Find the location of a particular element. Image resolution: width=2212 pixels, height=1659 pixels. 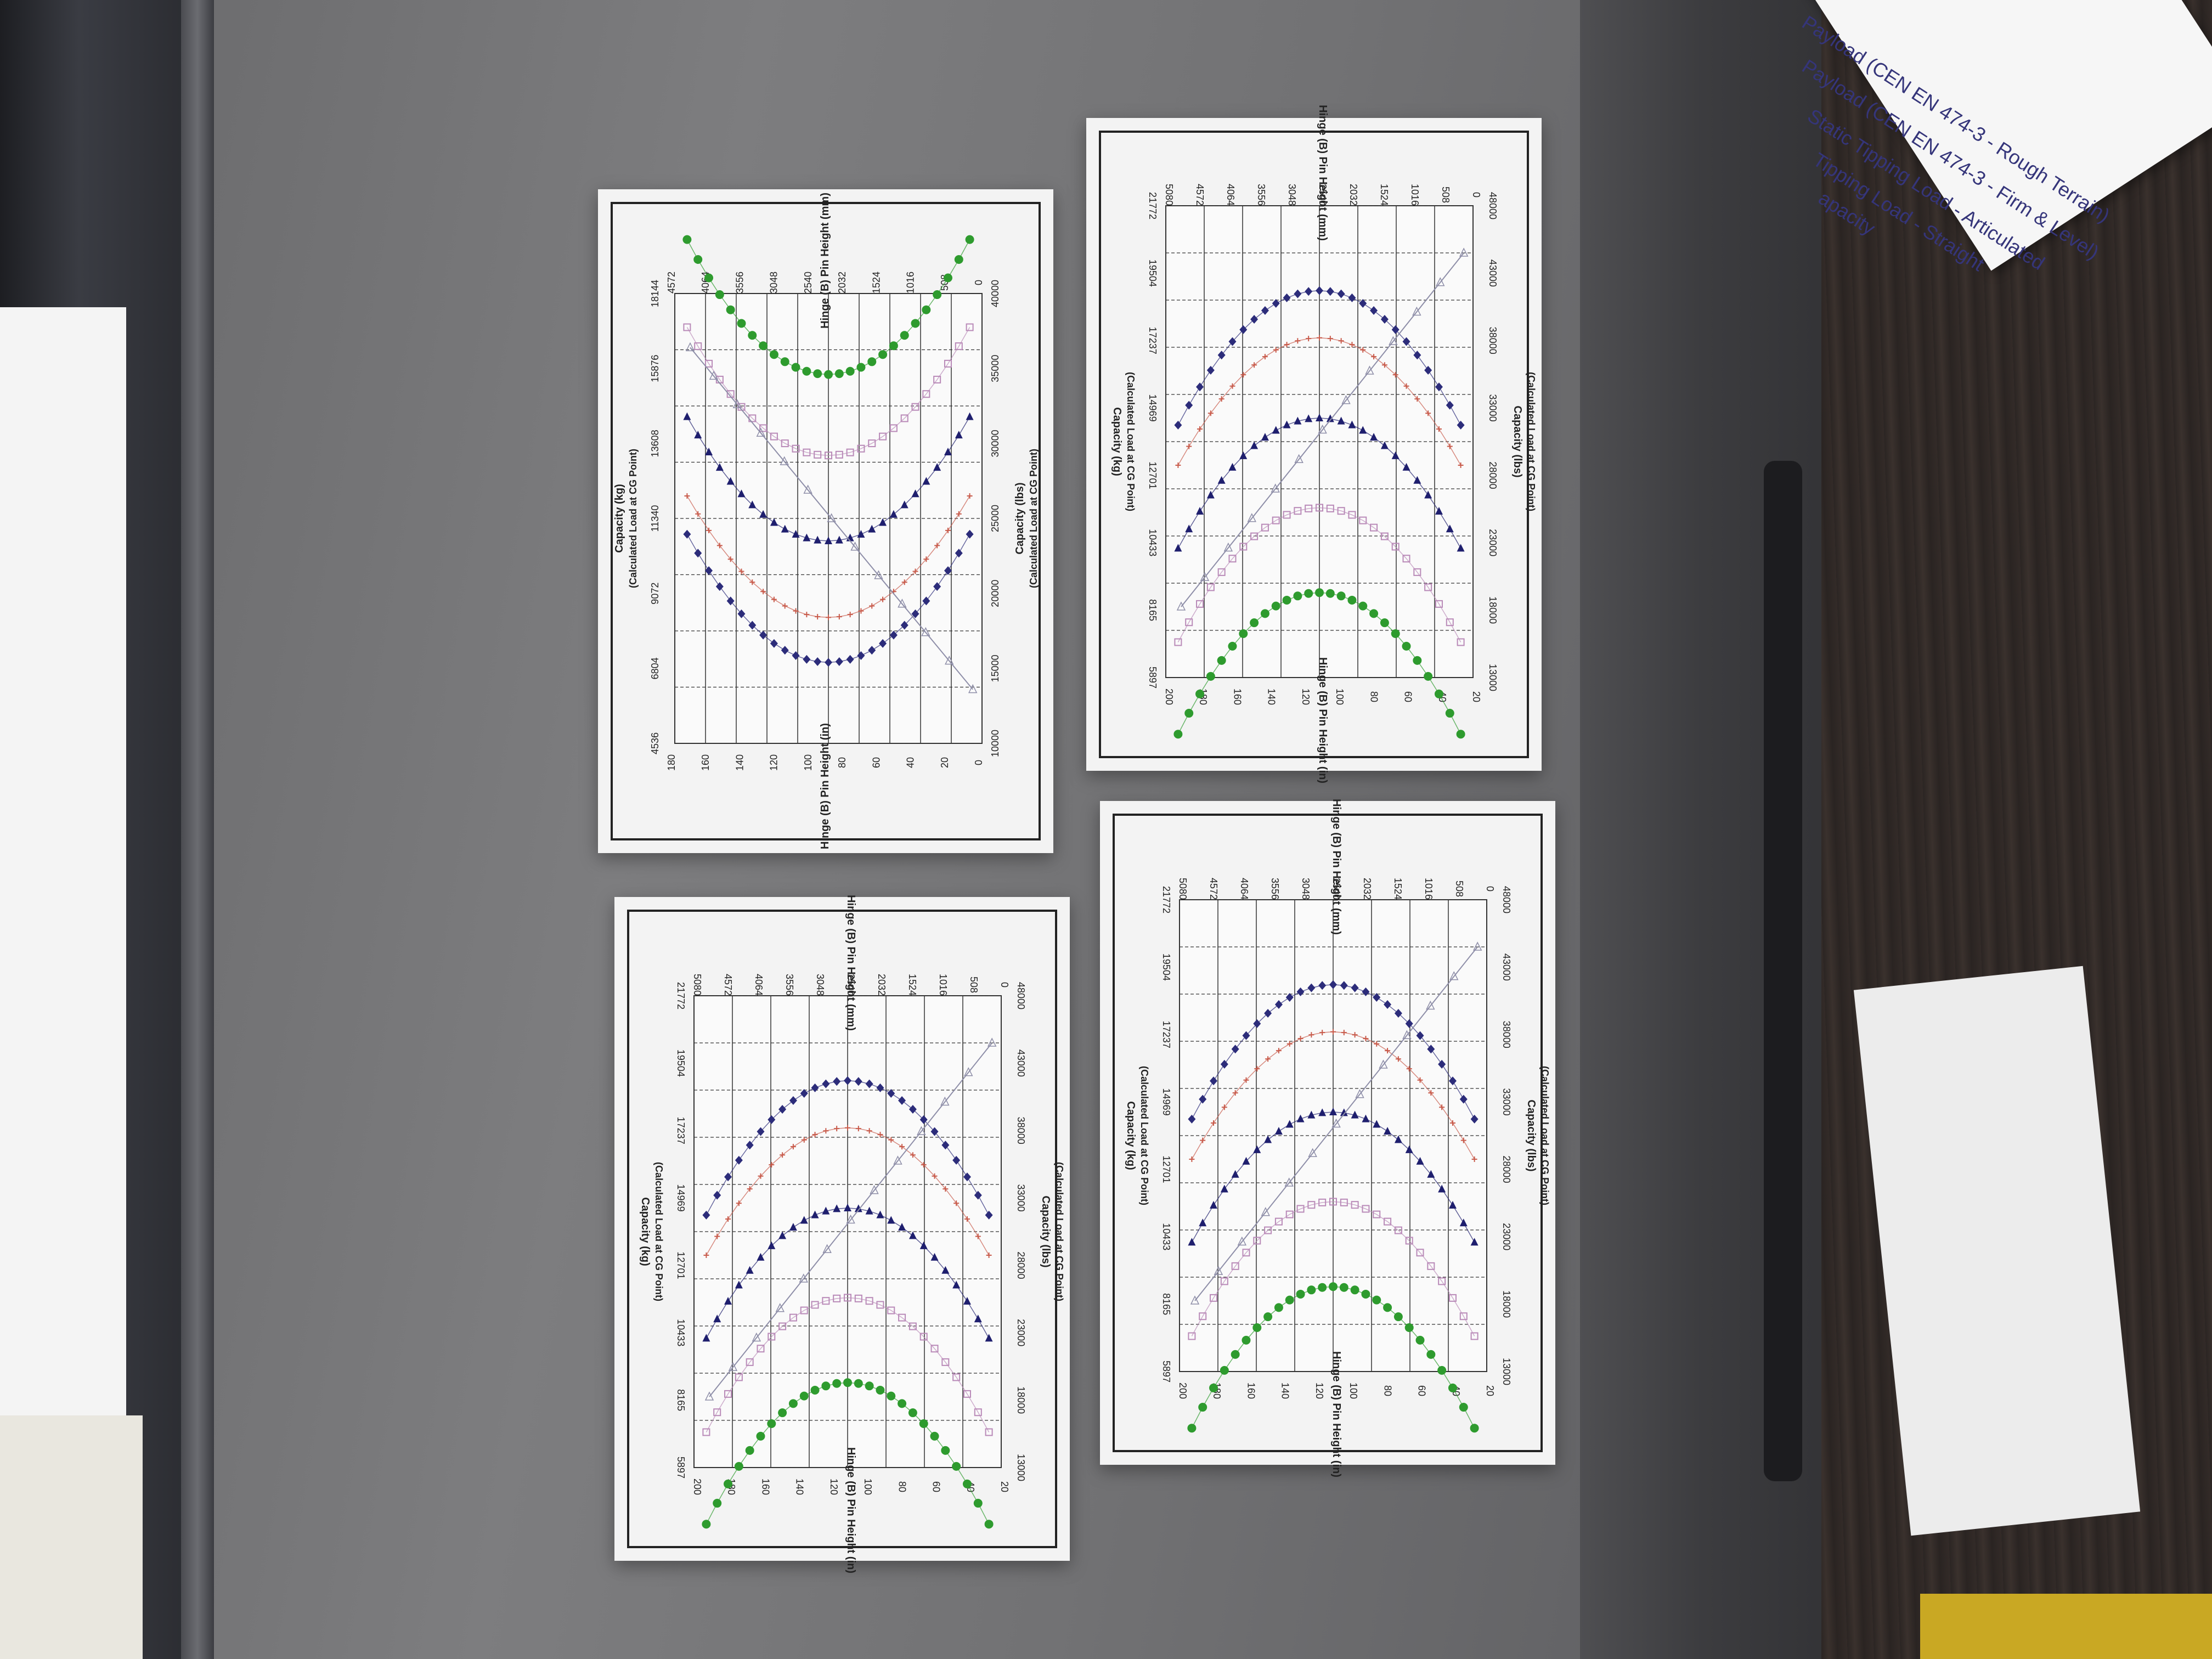

series-tipping-straight-line is located at coordinates (831, 517).